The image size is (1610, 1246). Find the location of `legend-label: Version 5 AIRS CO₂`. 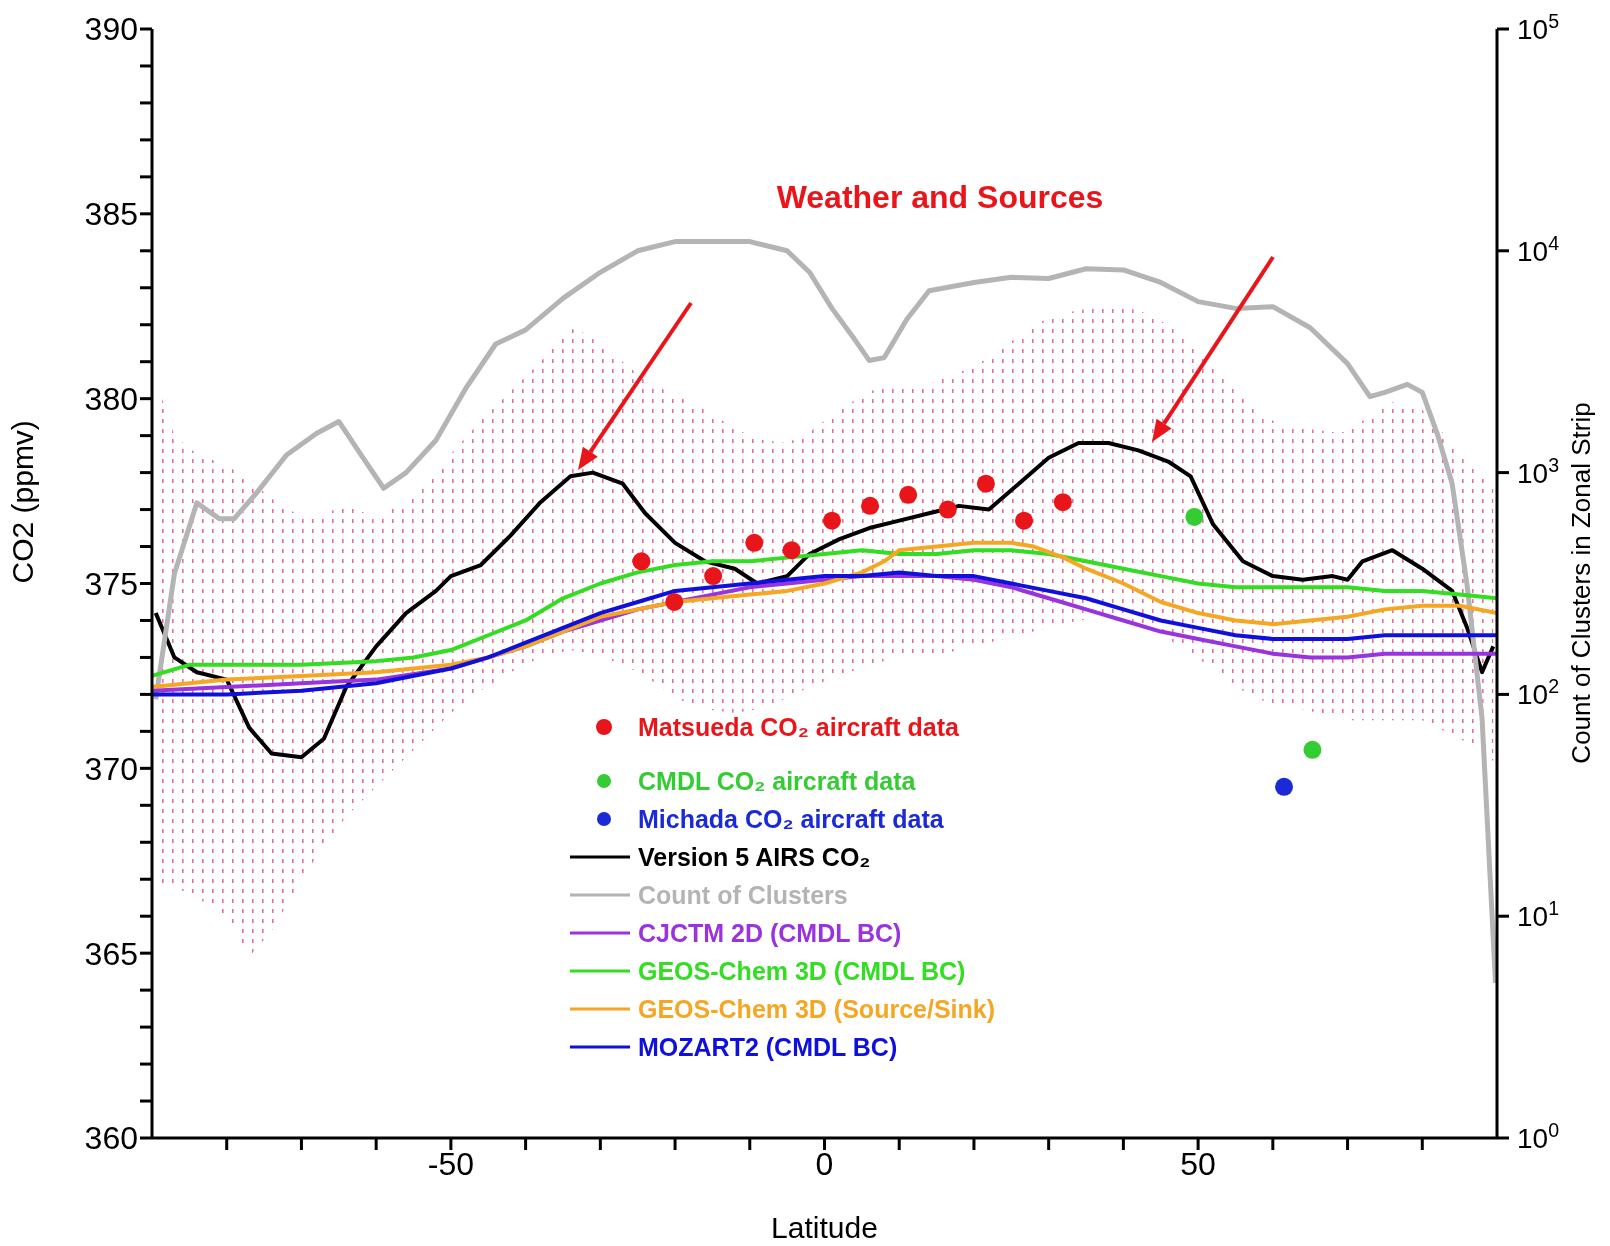

legend-label: Version 5 AIRS CO₂ is located at coordinates (754, 857).